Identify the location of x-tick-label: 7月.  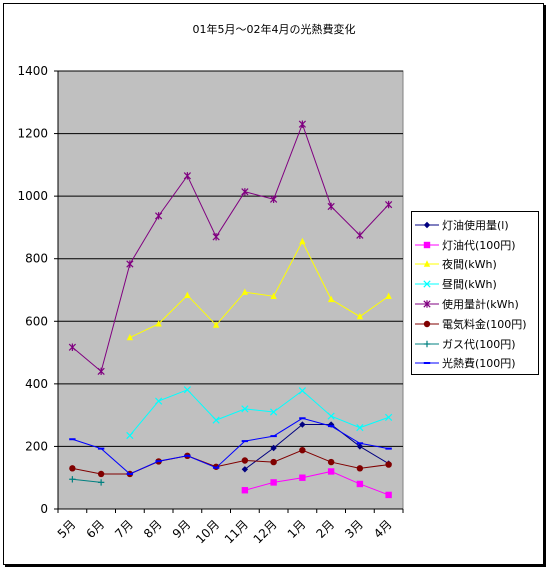
(124, 529).